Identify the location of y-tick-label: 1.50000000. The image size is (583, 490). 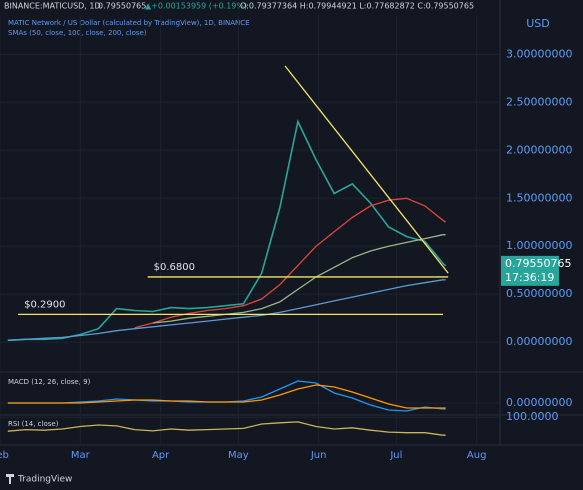
(539, 197).